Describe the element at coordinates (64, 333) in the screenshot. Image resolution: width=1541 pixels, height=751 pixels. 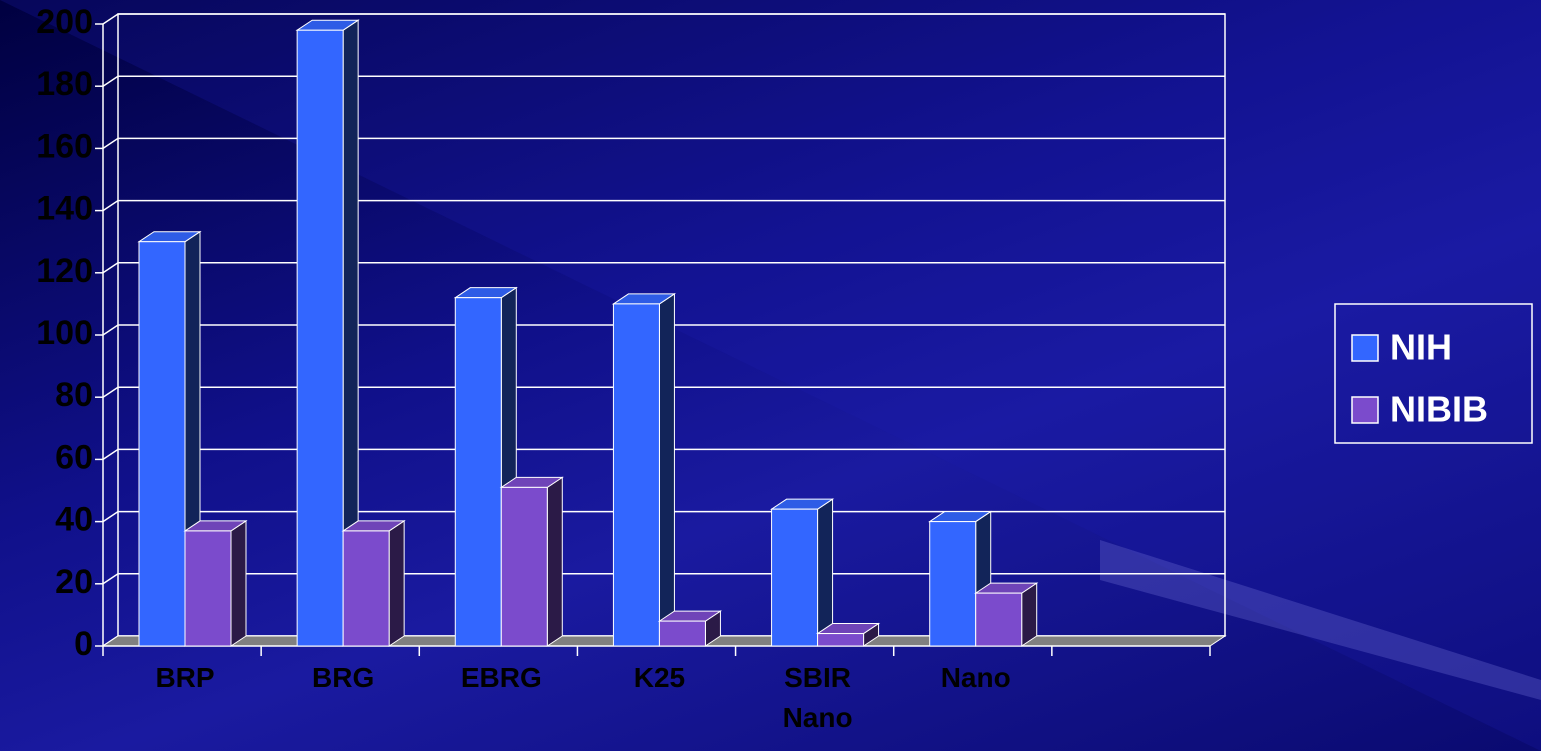
I see `y-tick-label: 100` at that location.